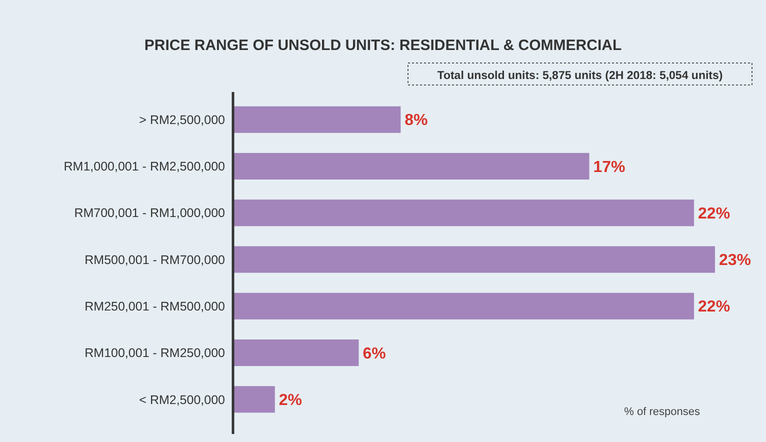  Describe the element at coordinates (155, 259) in the screenshot. I see `y-tick-label: RM500,001 - RM700,000` at that location.